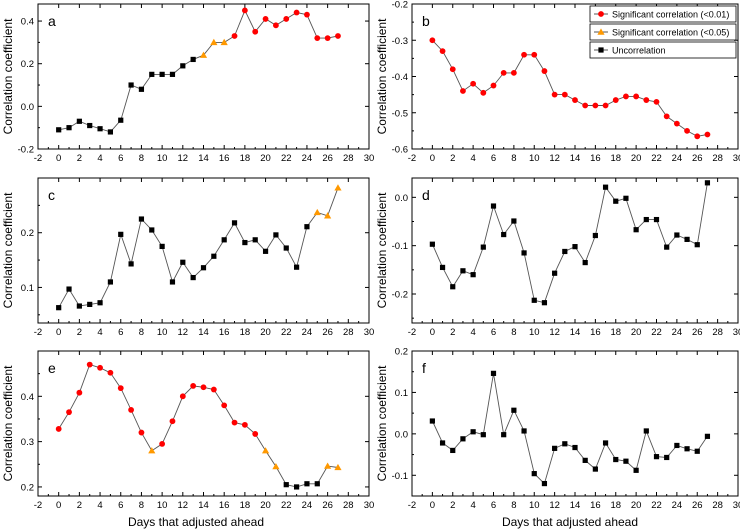 The image size is (740, 532). I want to click on x-tick-label: 2, so click(452, 332).